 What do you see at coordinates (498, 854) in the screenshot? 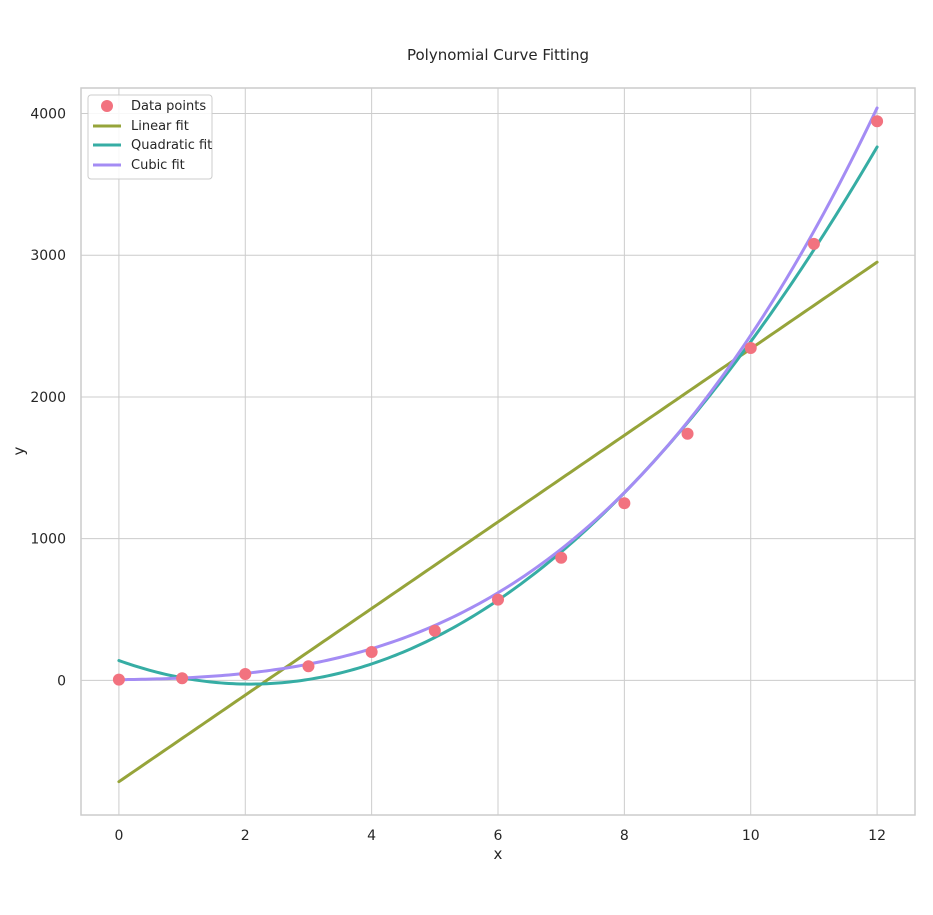
I see `x-axis-label: x` at bounding box center [498, 854].